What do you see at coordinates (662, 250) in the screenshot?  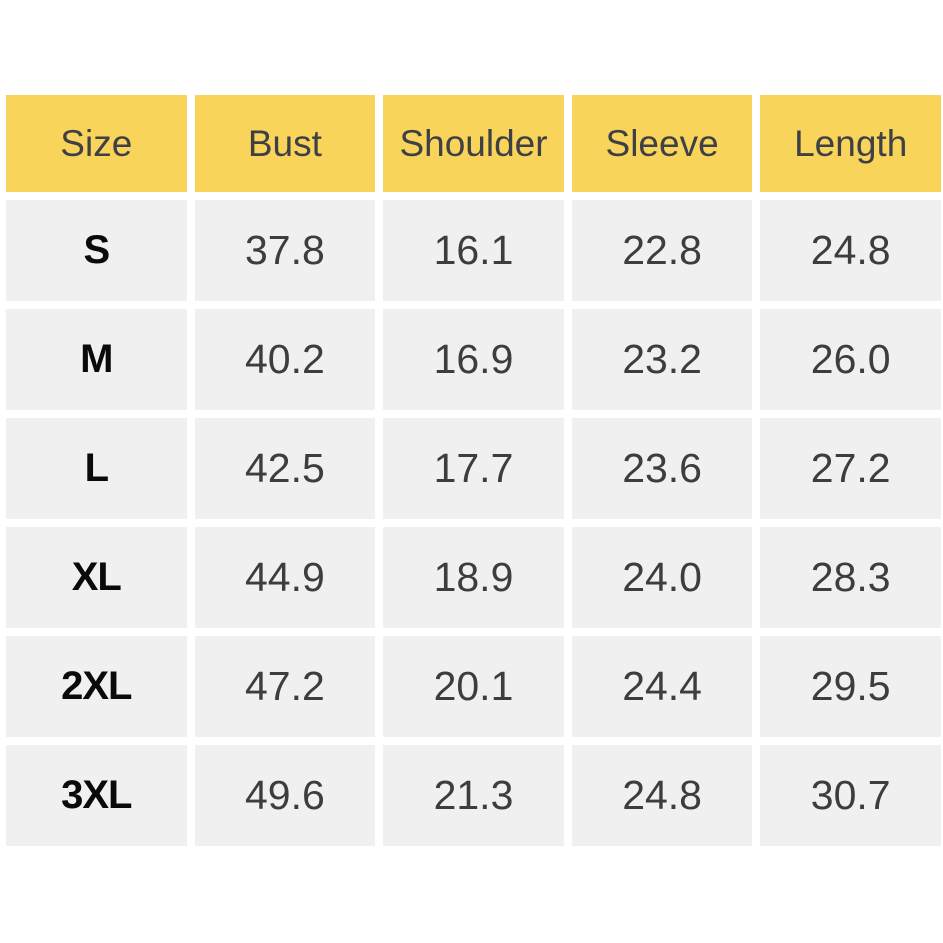 I see `cell-s-sleeve: 22.8` at bounding box center [662, 250].